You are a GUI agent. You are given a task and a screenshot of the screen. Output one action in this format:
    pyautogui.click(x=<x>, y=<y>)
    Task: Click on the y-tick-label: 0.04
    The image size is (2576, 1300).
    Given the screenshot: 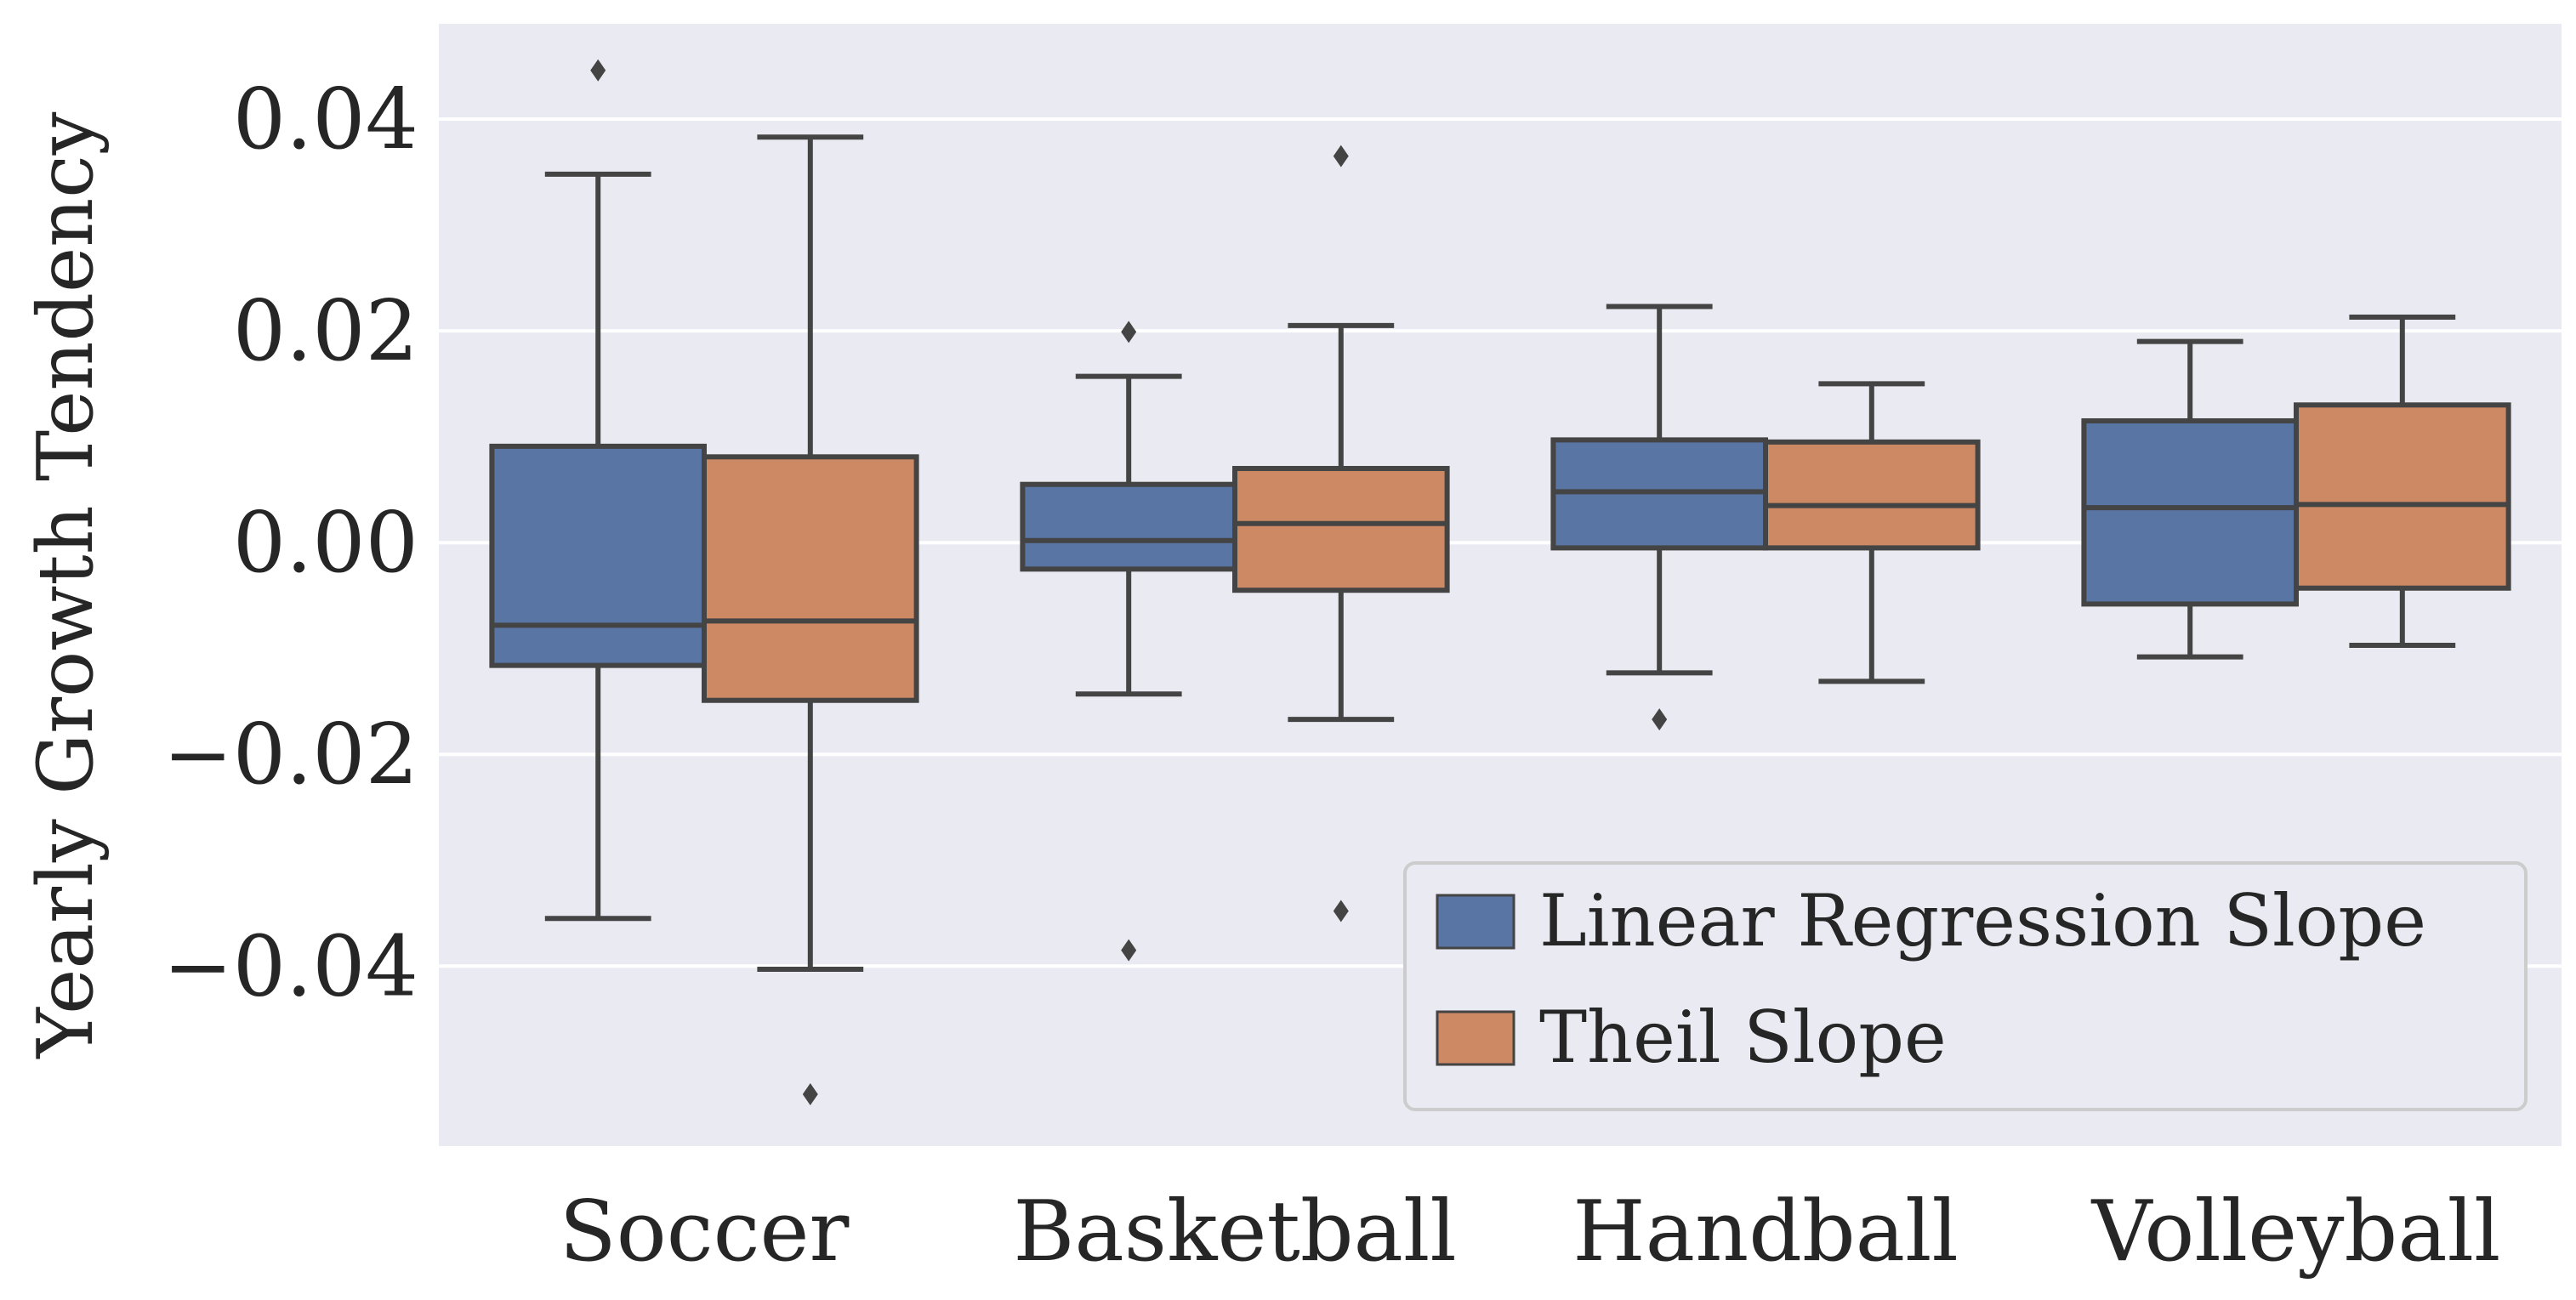 What is the action you would take?
    pyautogui.click(x=325, y=119)
    